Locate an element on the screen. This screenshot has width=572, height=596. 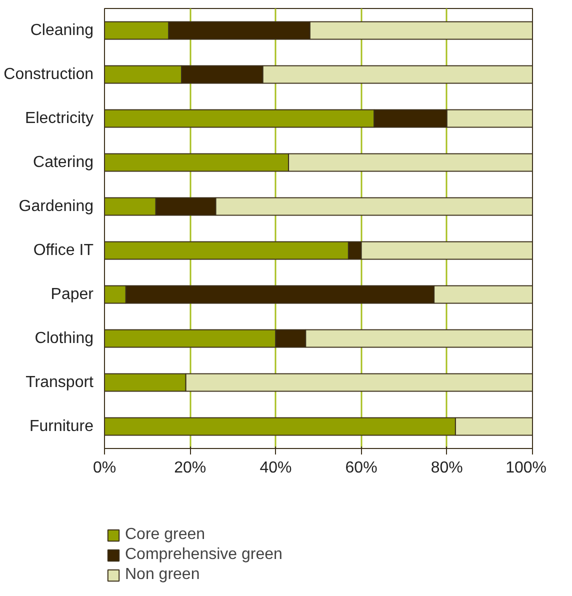
y-tick-label: Office IT is located at coordinates (63, 250).